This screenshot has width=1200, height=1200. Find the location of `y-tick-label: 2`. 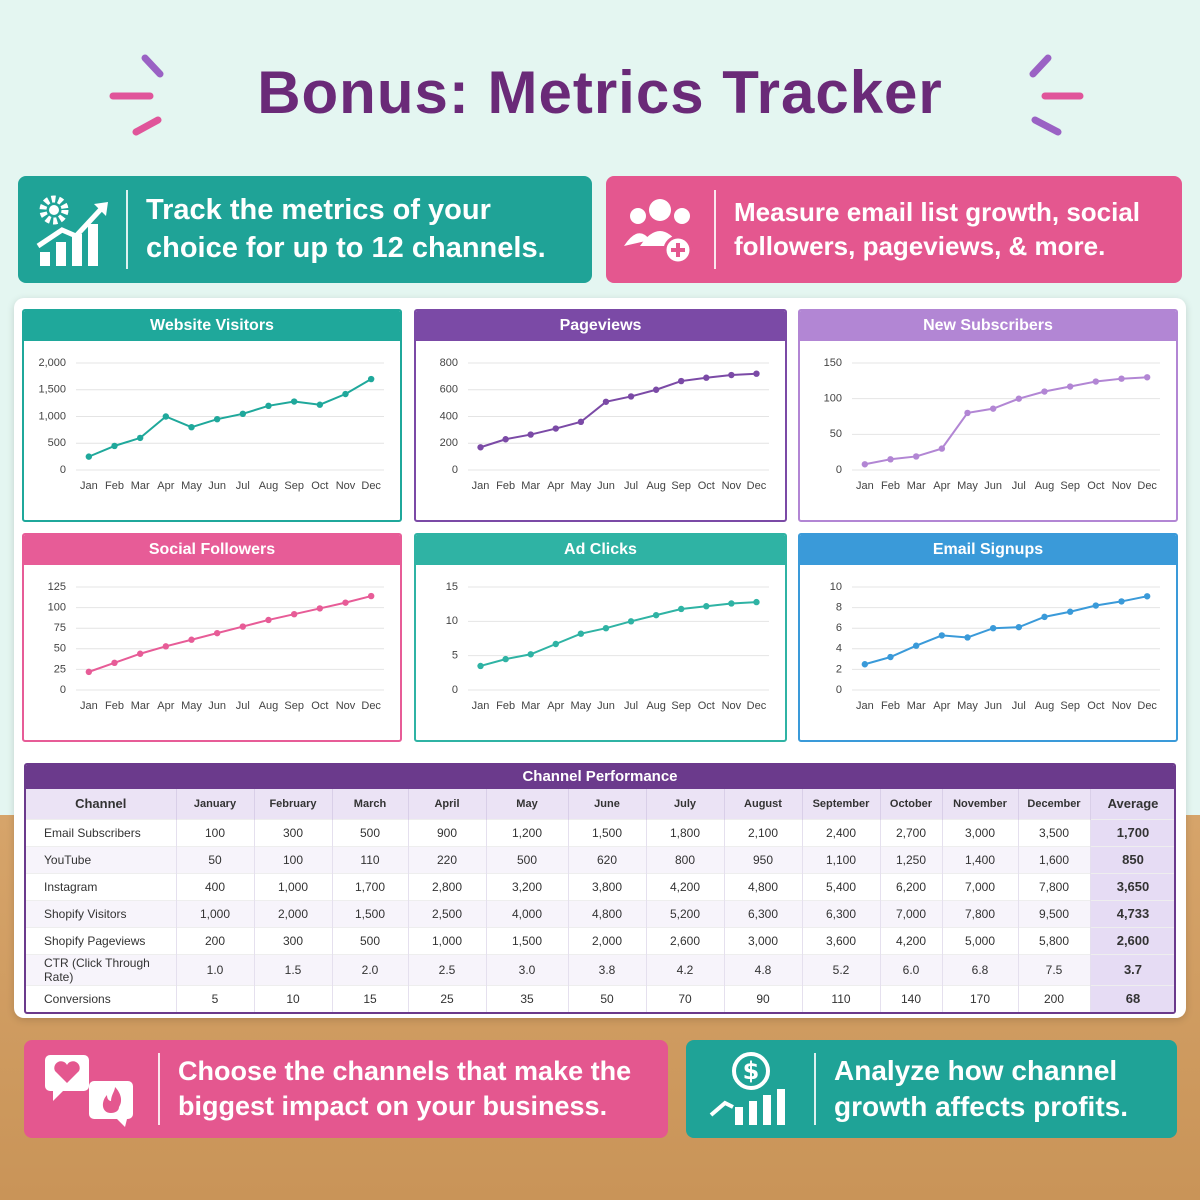

y-tick-label: 2 is located at coordinates (839, 669).